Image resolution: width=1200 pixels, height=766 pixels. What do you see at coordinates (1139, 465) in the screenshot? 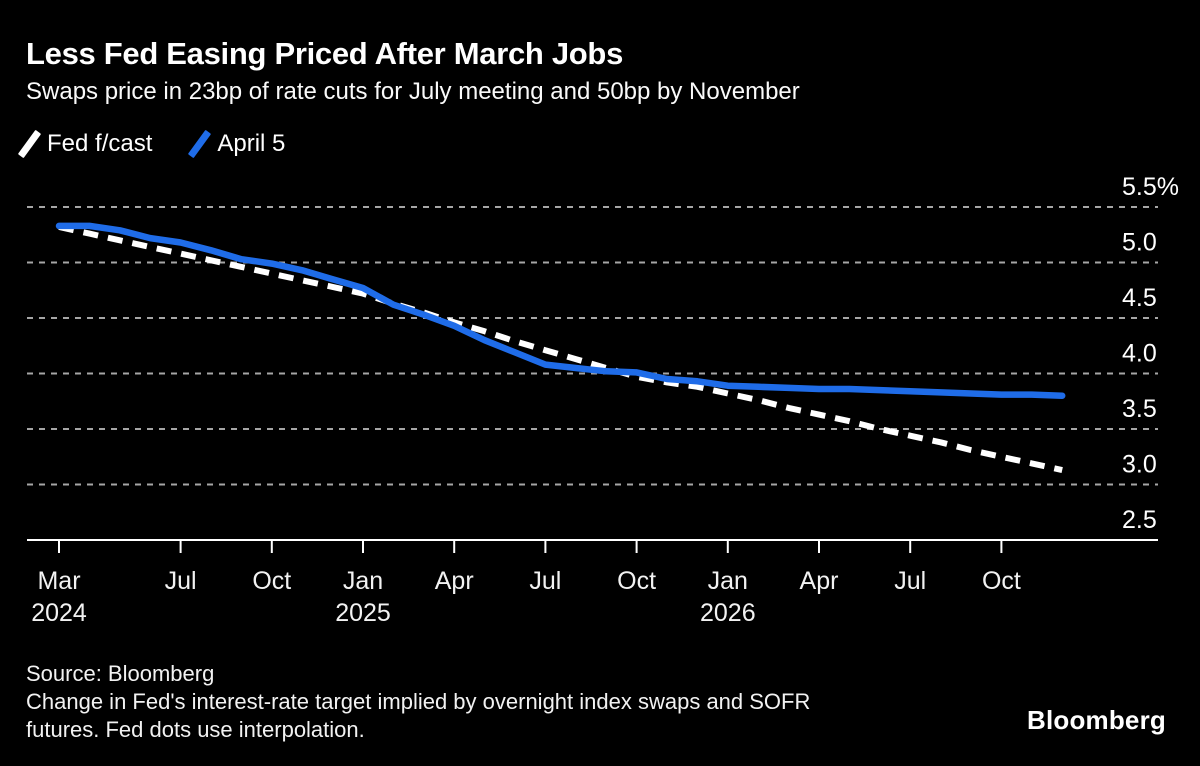
I see `y-axis-label: 3.0` at bounding box center [1139, 465].